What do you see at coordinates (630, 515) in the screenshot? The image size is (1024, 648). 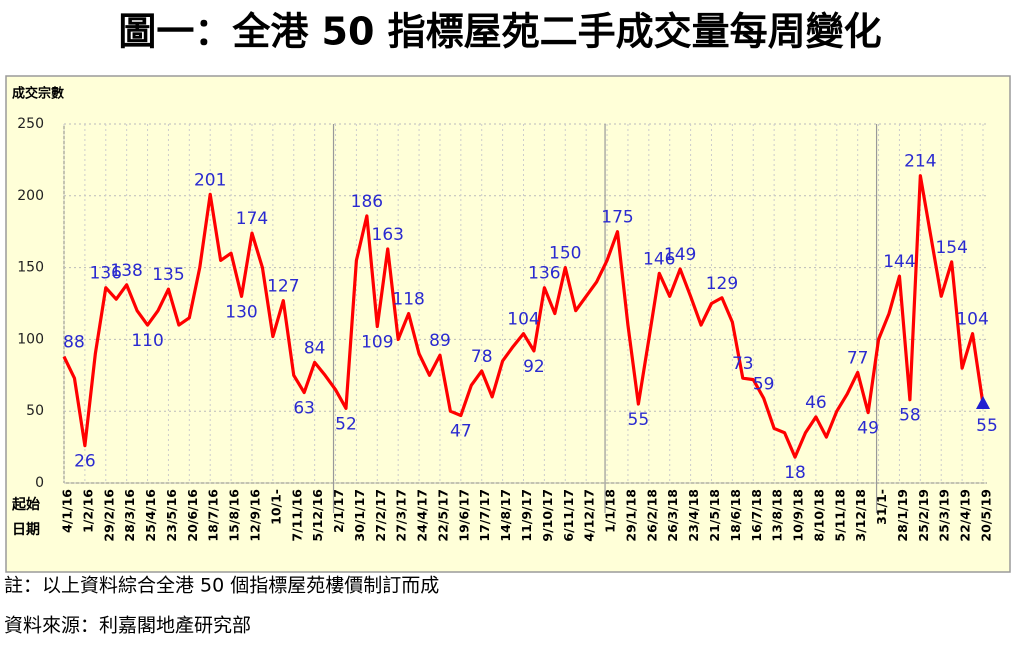 I see `x-tick-label: 29/1/18` at bounding box center [630, 515].